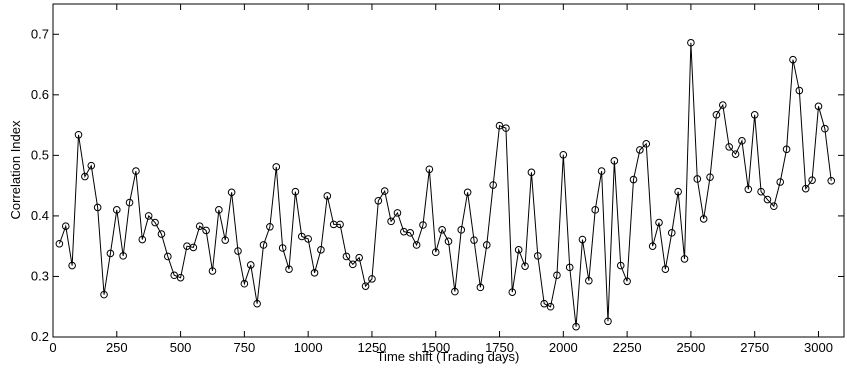 The width and height of the screenshot is (847, 377). Describe the element at coordinates (754, 347) in the screenshot. I see `x-tick-label: 2750` at that location.